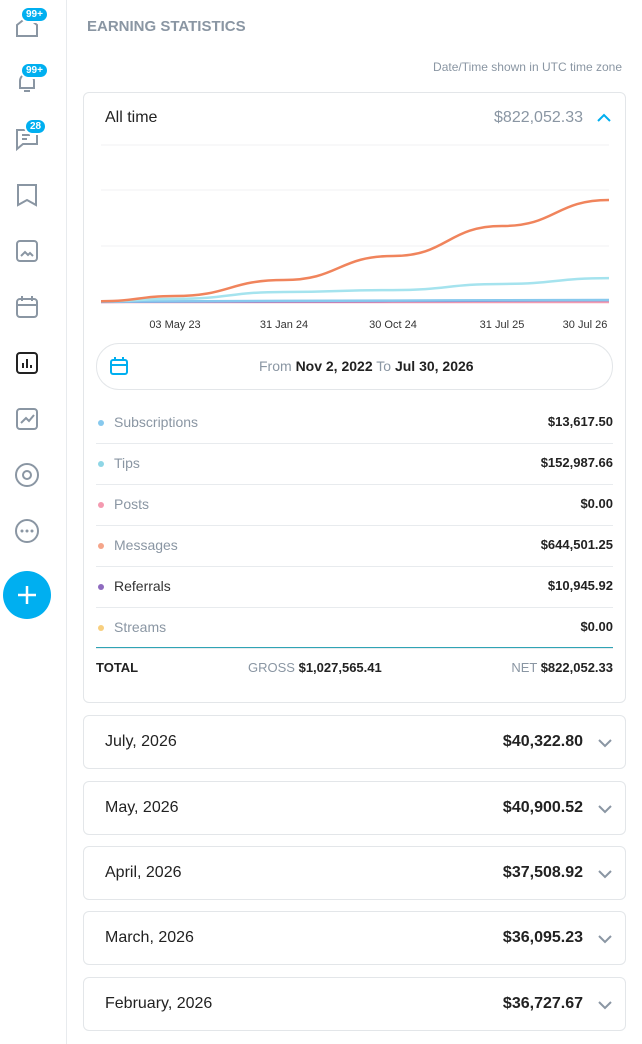  What do you see at coordinates (27, 195) in the screenshot?
I see `list-icon` at bounding box center [27, 195].